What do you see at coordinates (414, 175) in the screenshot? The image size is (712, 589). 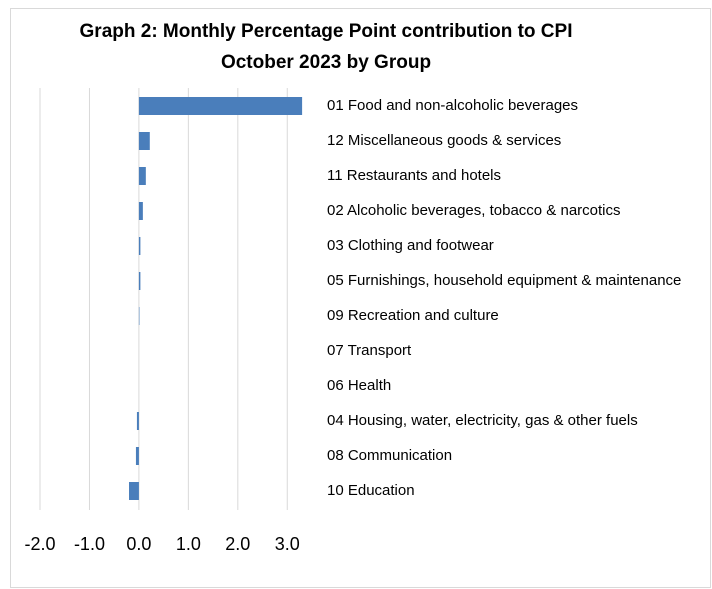 I see `category-label: 11 Restaurants and hotels` at bounding box center [414, 175].